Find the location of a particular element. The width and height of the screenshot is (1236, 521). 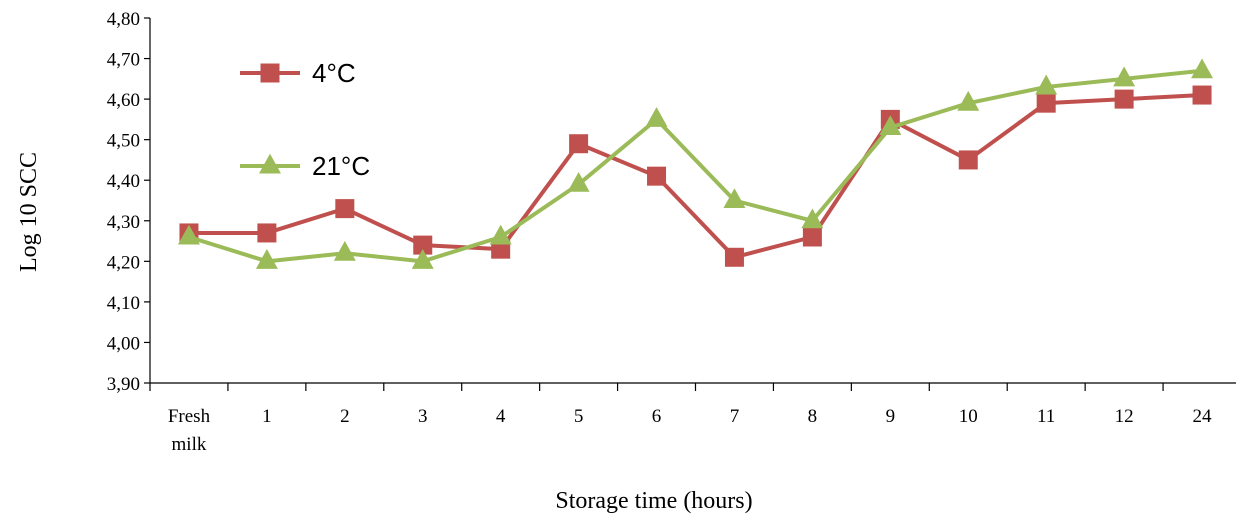

x-tick-label: Fresh milk is located at coordinates (189, 430).